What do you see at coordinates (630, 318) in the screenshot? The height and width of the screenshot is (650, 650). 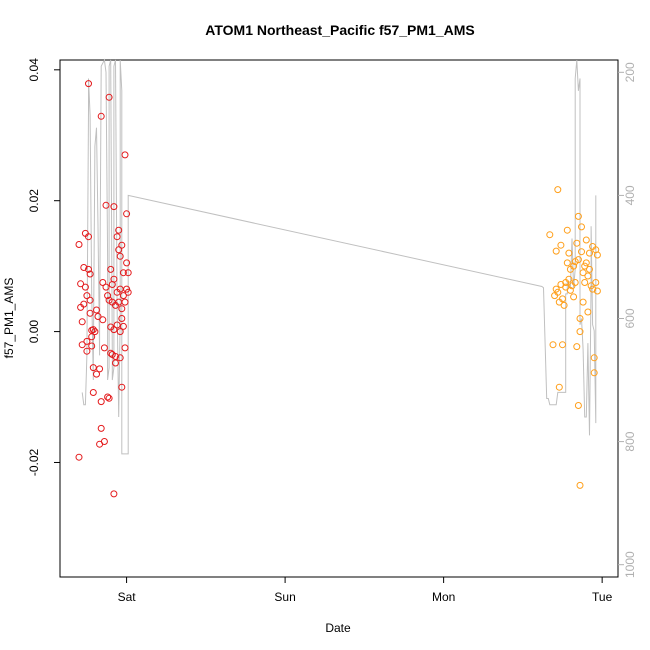 I see `right-y-tick-label: 600` at bounding box center [630, 318].